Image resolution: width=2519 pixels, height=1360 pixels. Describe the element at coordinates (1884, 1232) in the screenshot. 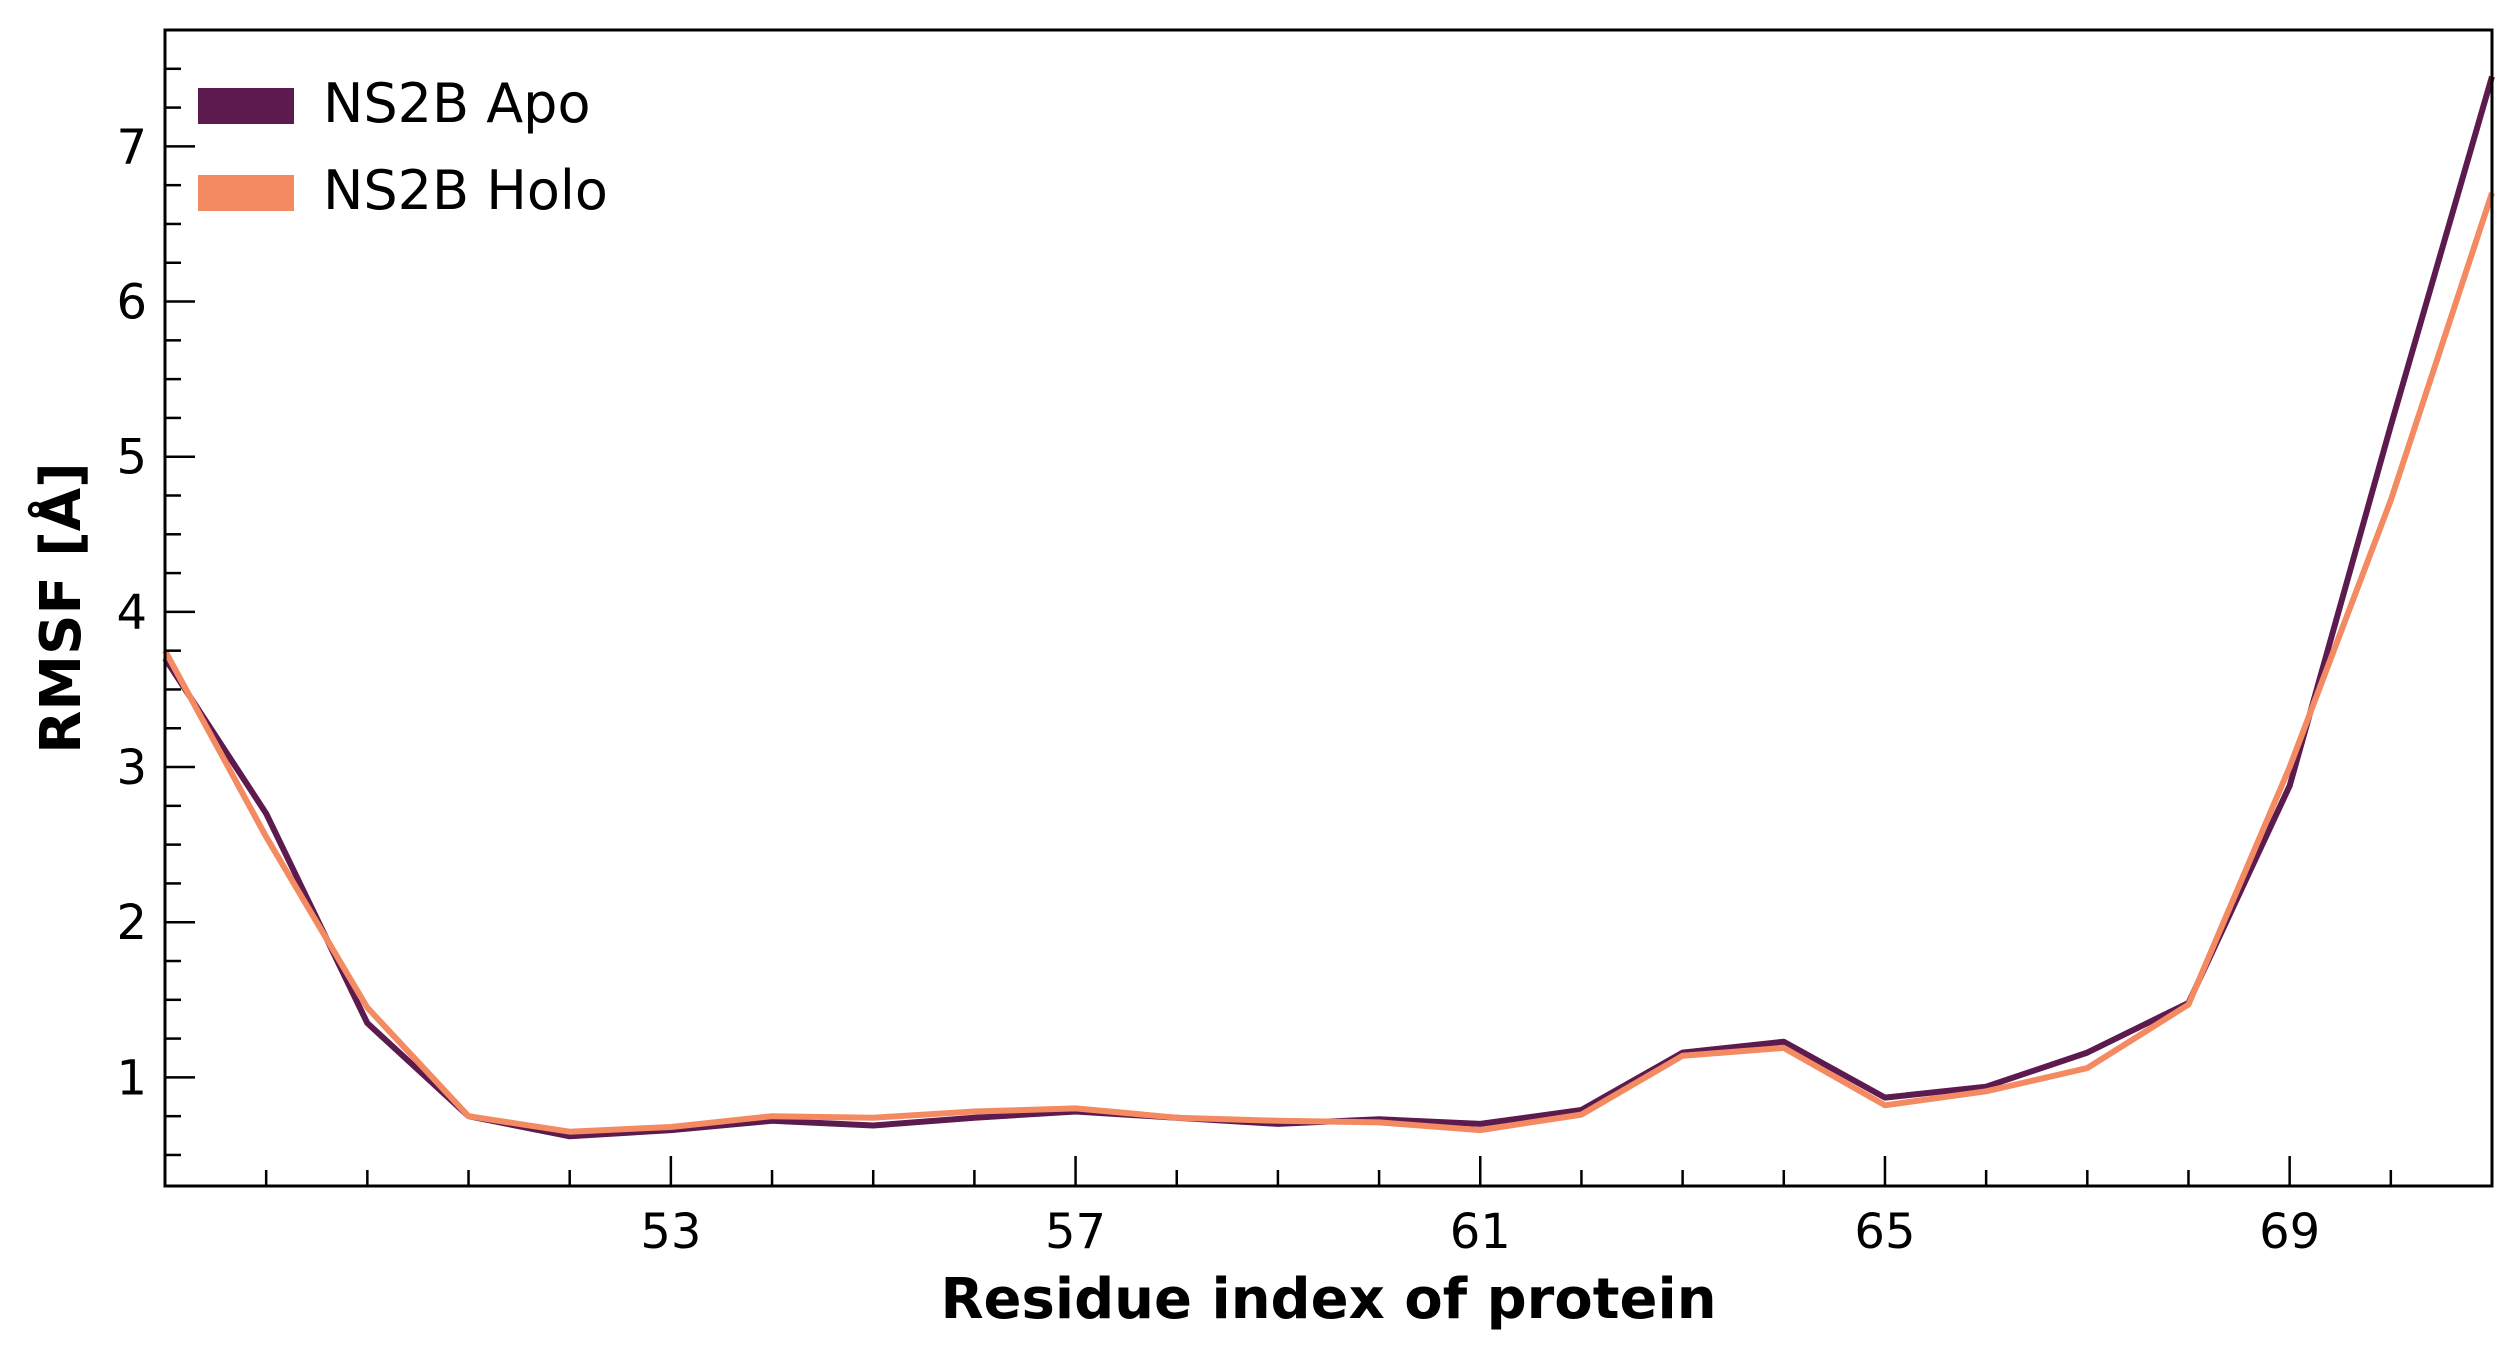

I see `x-tick-label: 65` at that location.